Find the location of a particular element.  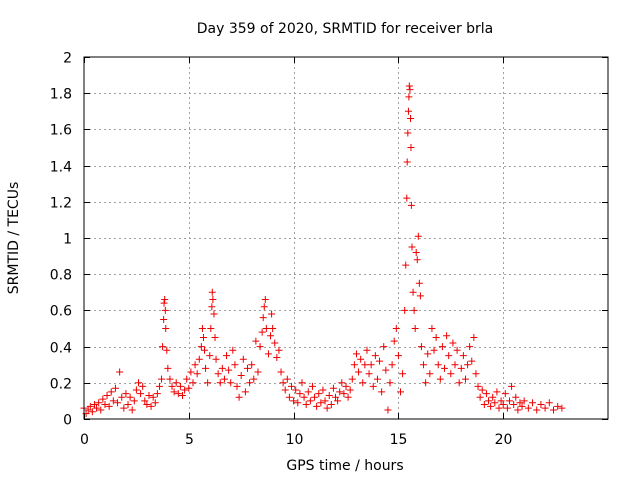

y-tick-label: 1.6 is located at coordinates (61, 131).